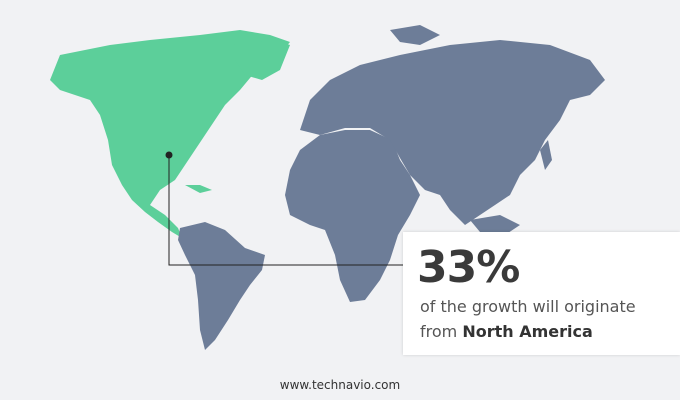 The width and height of the screenshot is (680, 400). I want to click on footer-website: www.technavio.com, so click(340, 385).